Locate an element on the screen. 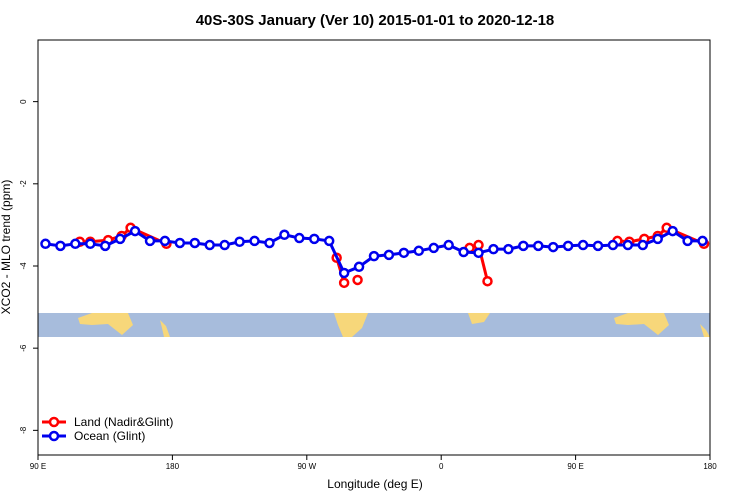  y-tick-label: -4 is located at coordinates (23, 266).